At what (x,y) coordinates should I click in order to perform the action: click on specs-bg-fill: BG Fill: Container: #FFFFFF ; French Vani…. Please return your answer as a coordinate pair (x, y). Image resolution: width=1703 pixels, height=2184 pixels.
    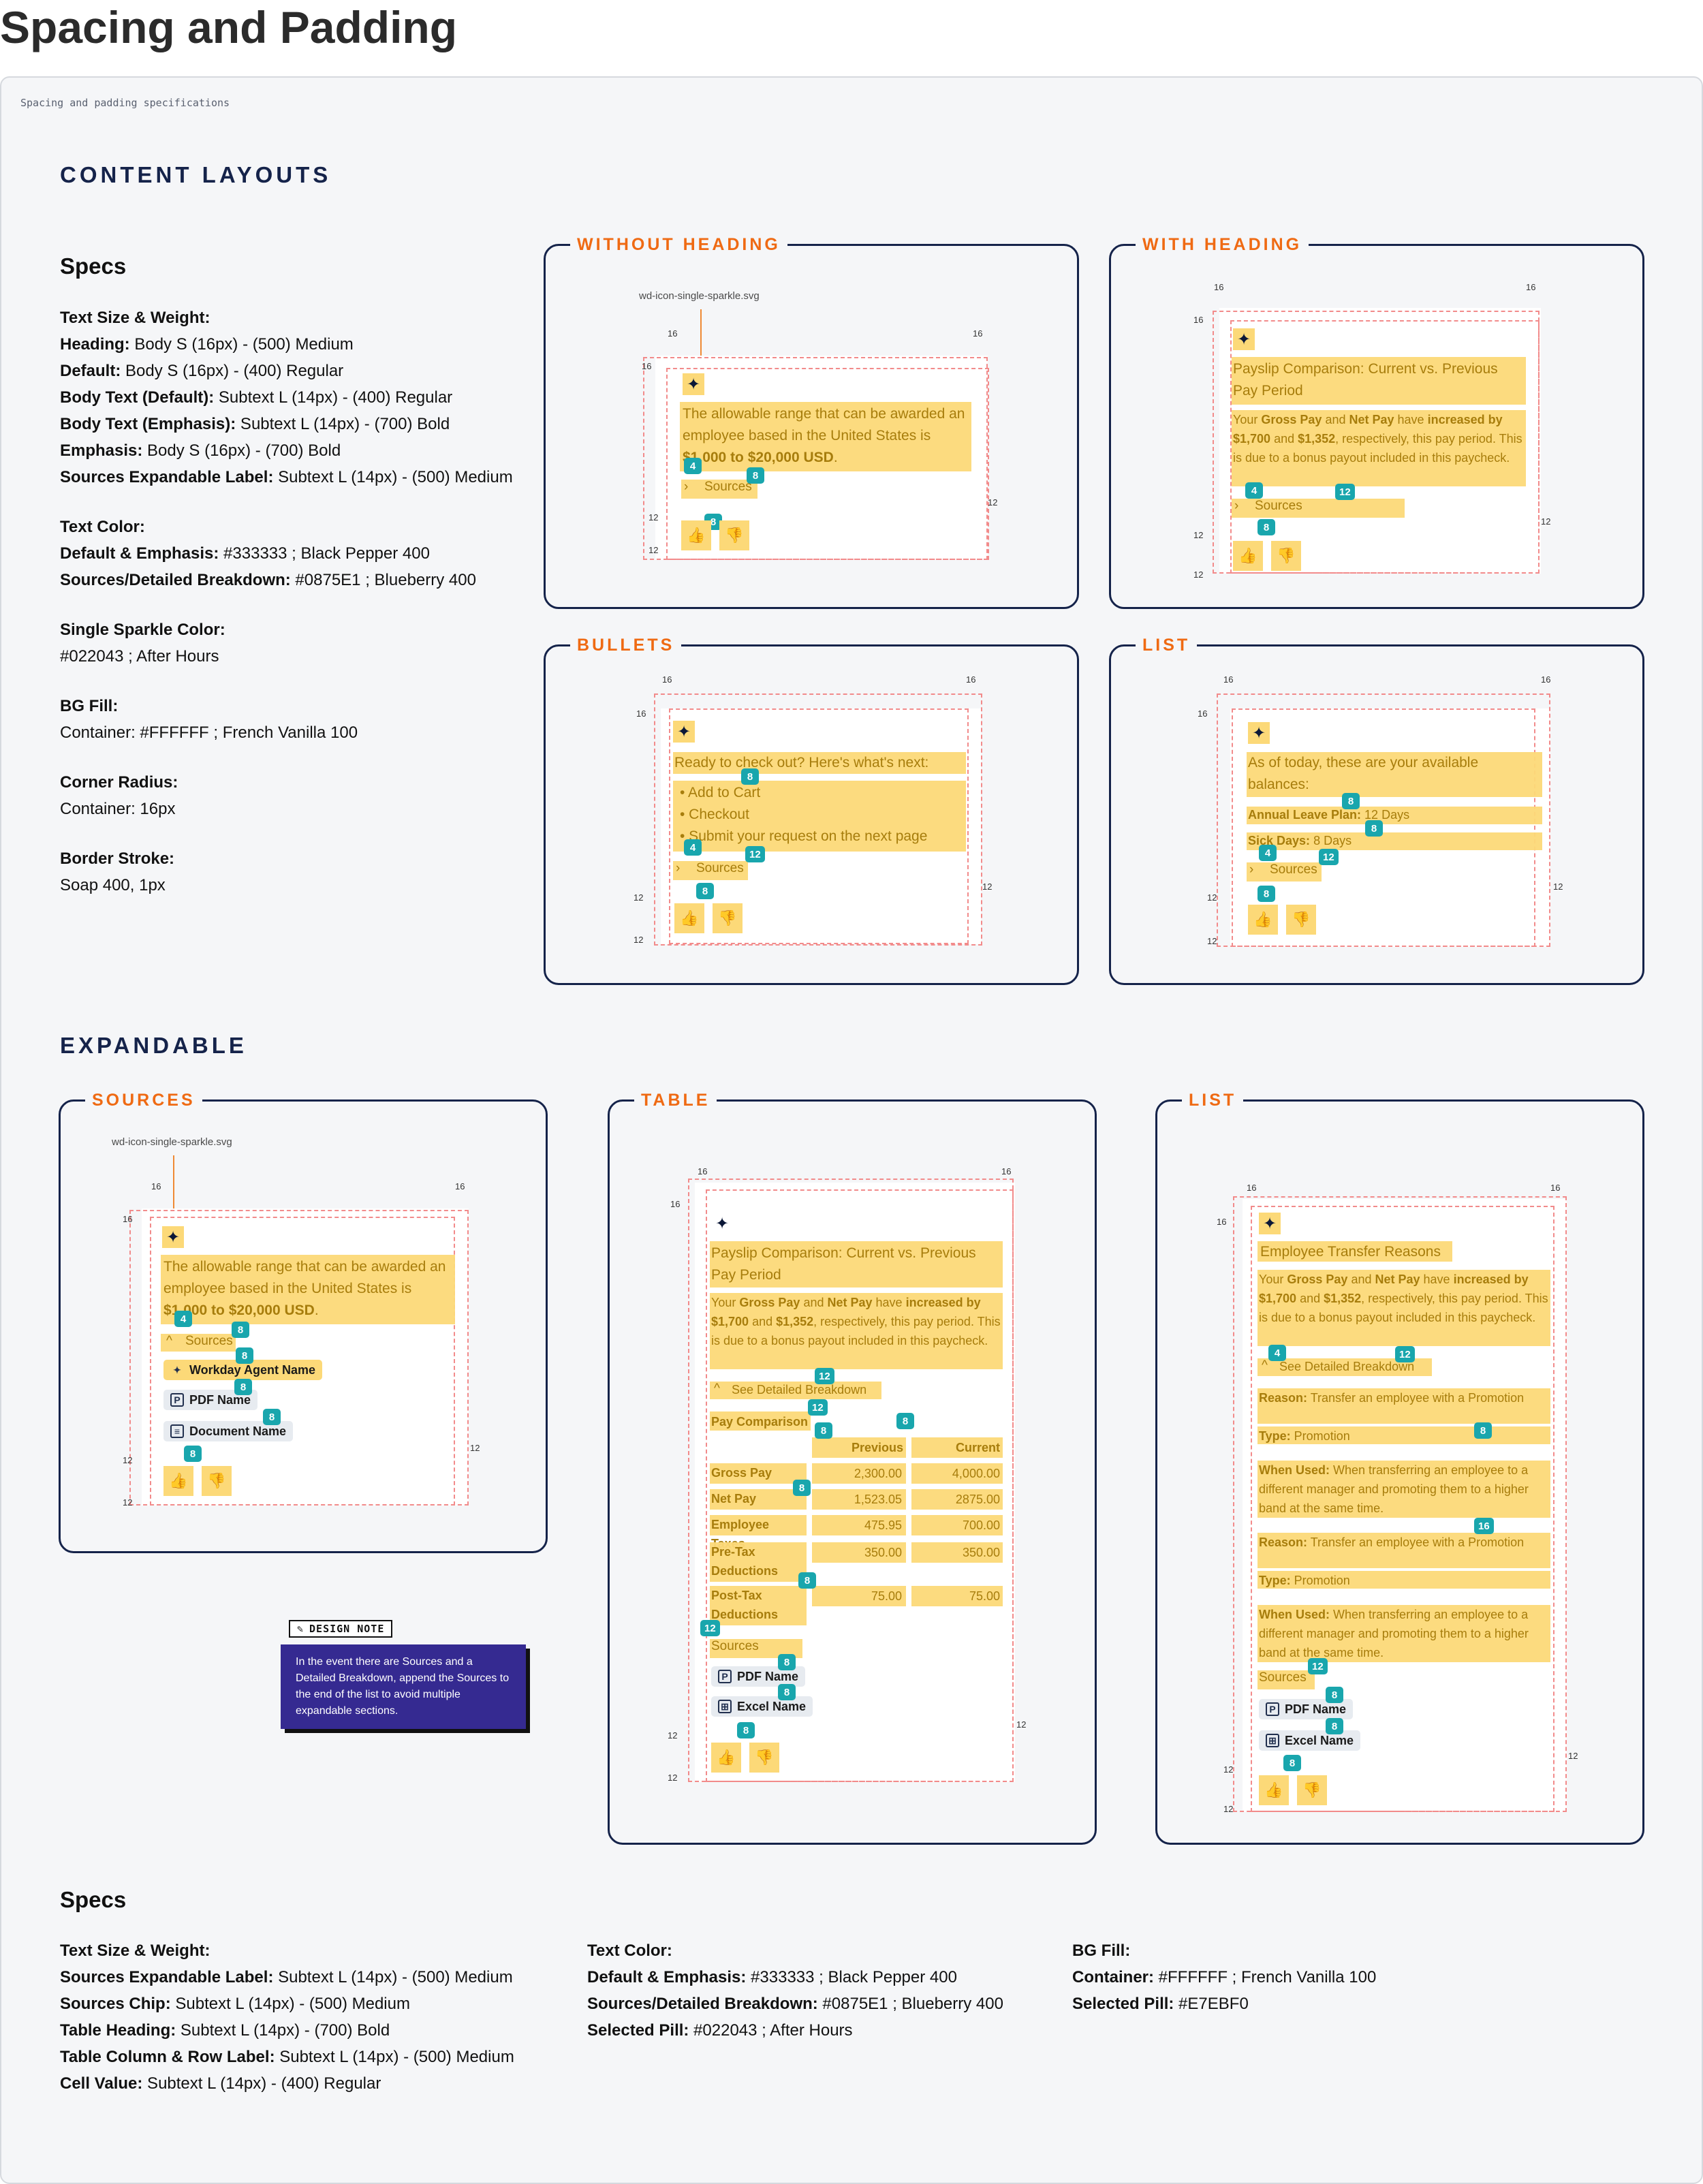
    Looking at the image, I should click on (1224, 1977).